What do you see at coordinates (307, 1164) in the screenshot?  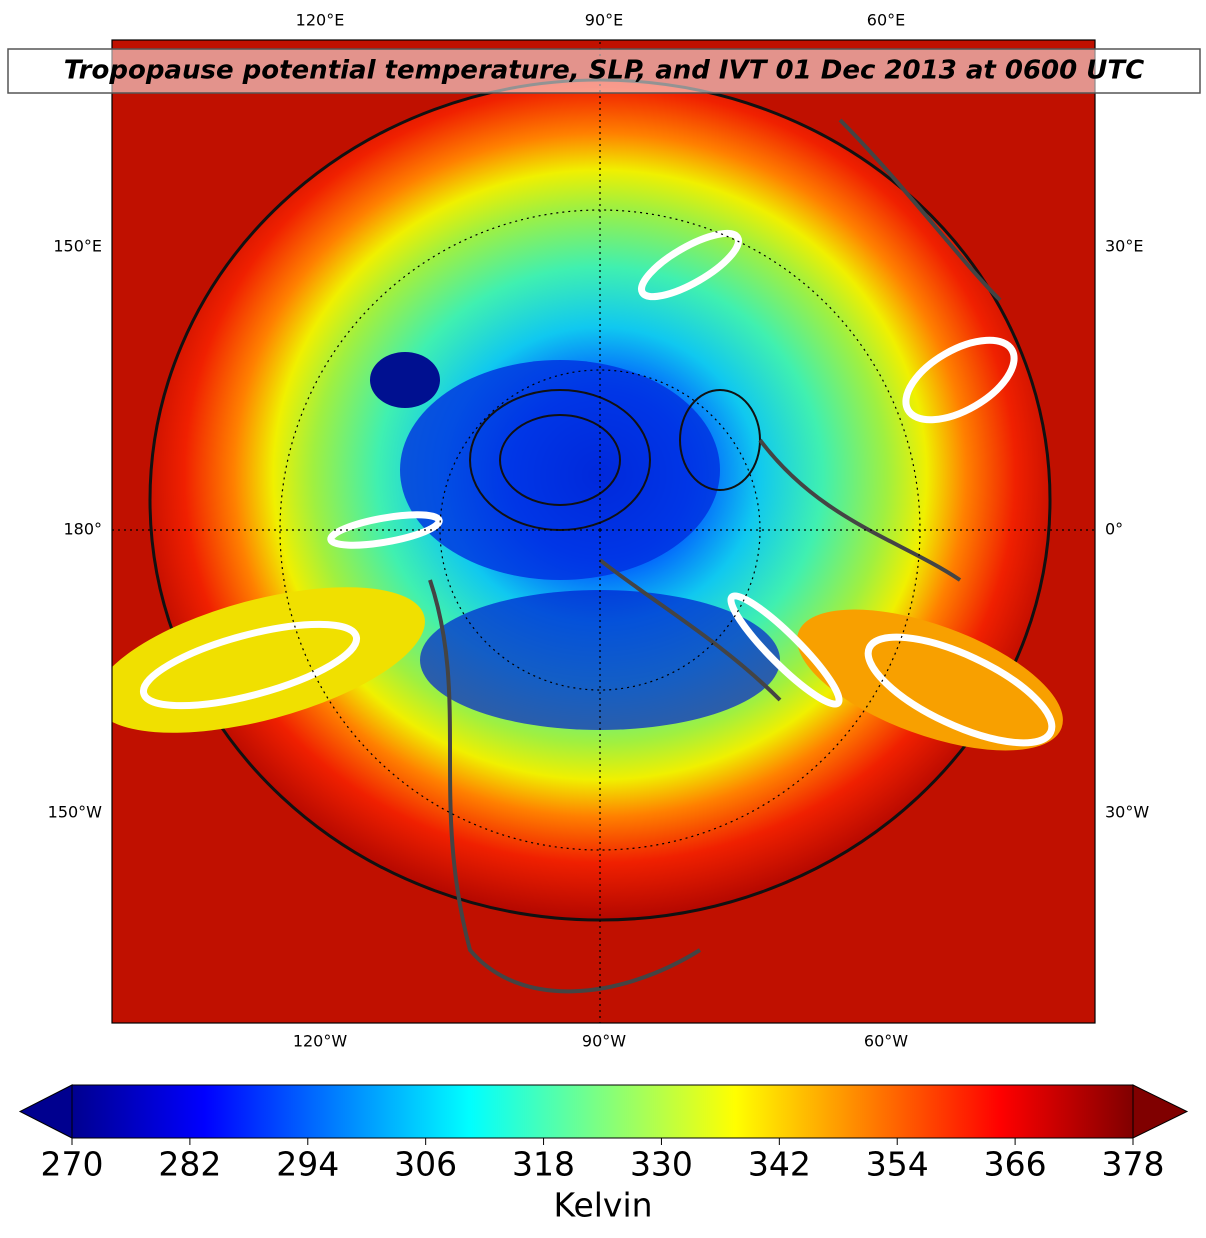 I see `colorbar-tick-label: 294` at bounding box center [307, 1164].